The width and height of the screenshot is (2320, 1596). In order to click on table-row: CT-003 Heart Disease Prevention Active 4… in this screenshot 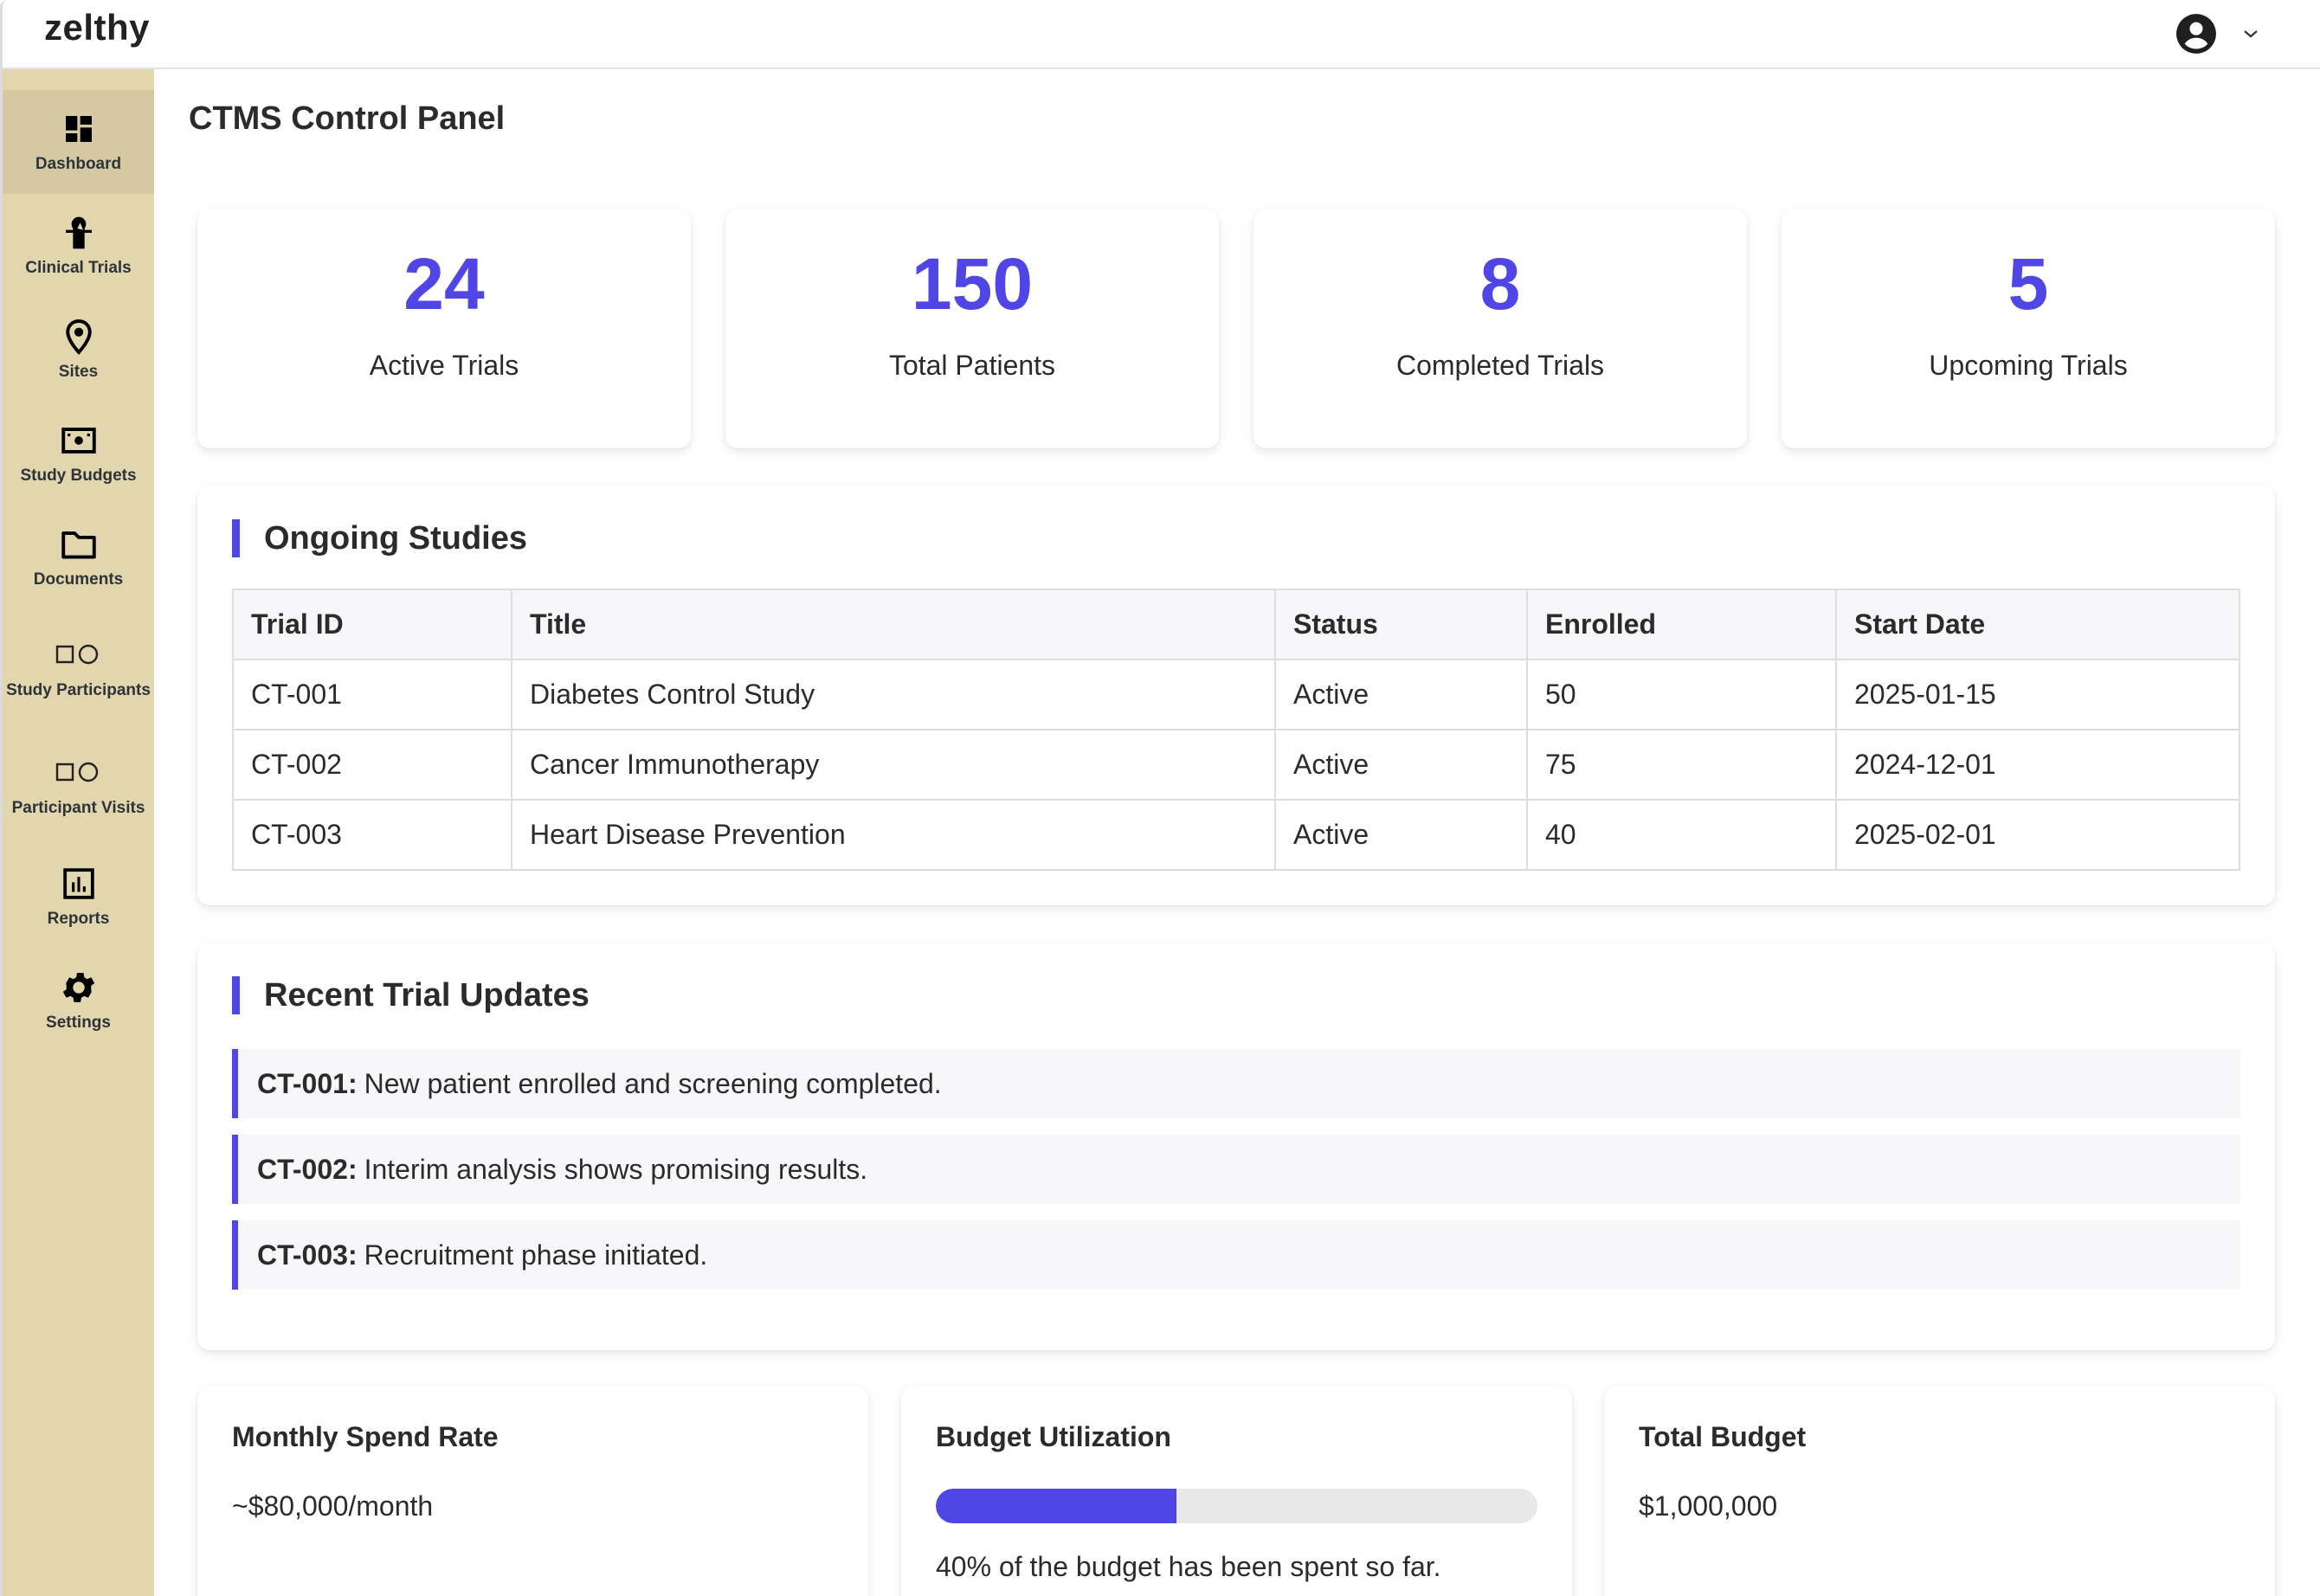, I will do `click(1236, 835)`.